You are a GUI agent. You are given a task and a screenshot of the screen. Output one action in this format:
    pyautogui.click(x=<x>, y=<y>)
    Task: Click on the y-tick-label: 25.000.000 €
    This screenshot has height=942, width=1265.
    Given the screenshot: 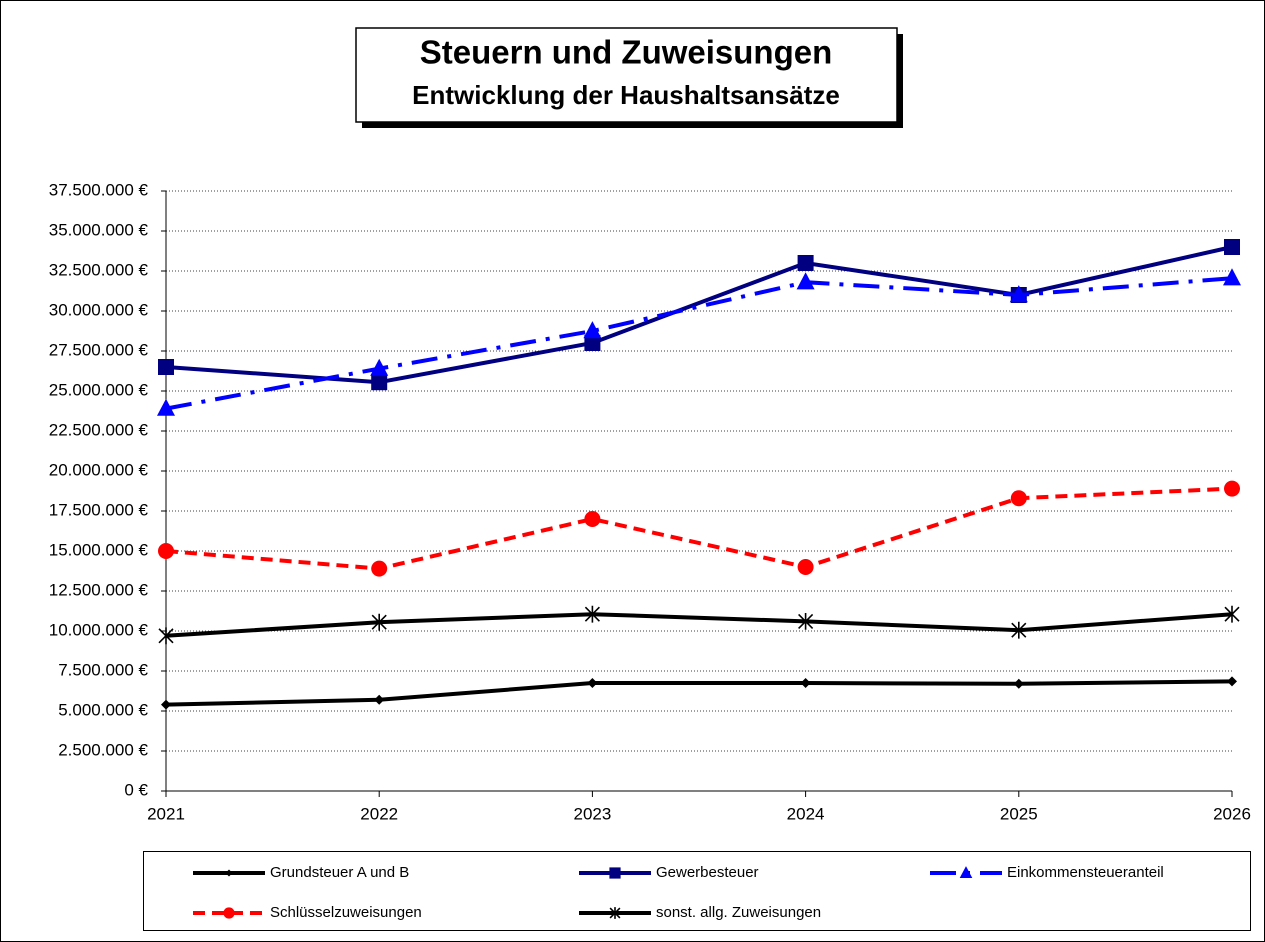 What is the action you would take?
    pyautogui.click(x=99, y=389)
    